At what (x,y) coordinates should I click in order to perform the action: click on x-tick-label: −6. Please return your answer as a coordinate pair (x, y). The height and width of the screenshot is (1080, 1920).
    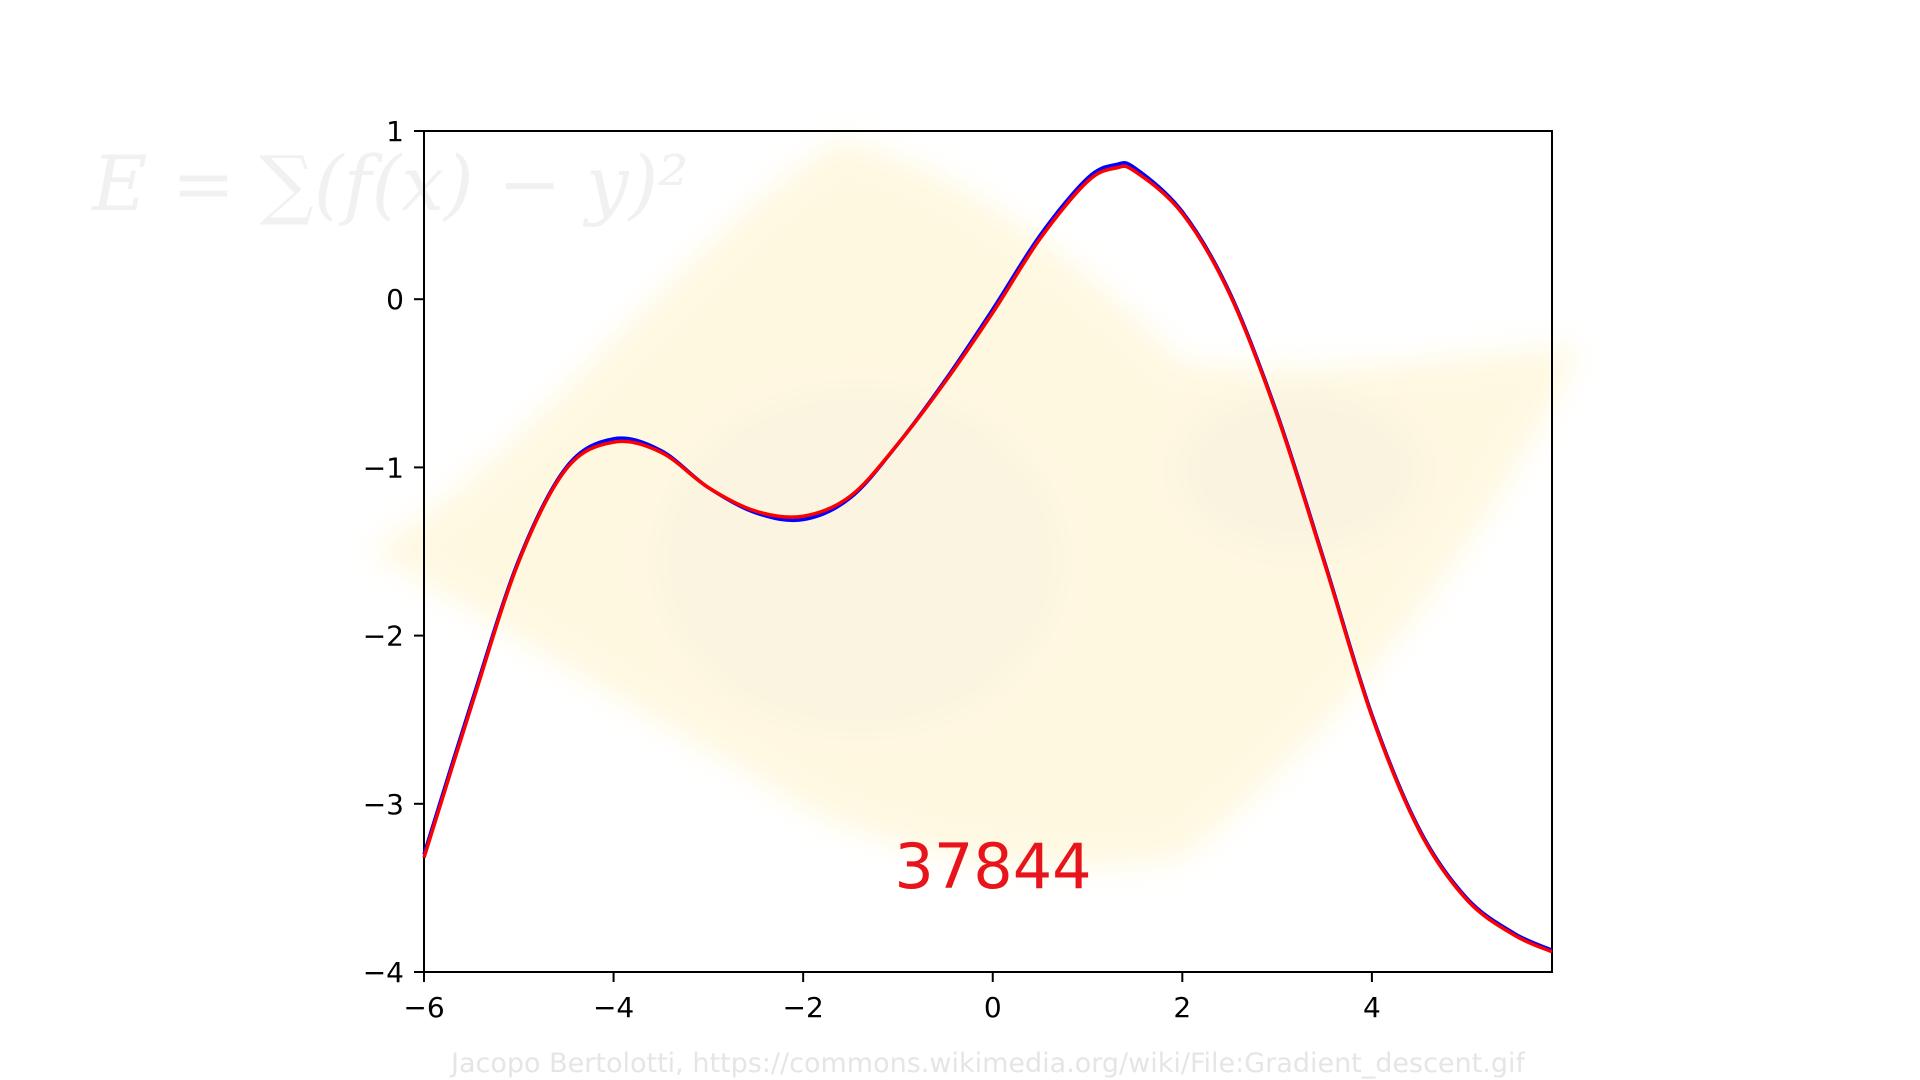
    Looking at the image, I should click on (423, 1007).